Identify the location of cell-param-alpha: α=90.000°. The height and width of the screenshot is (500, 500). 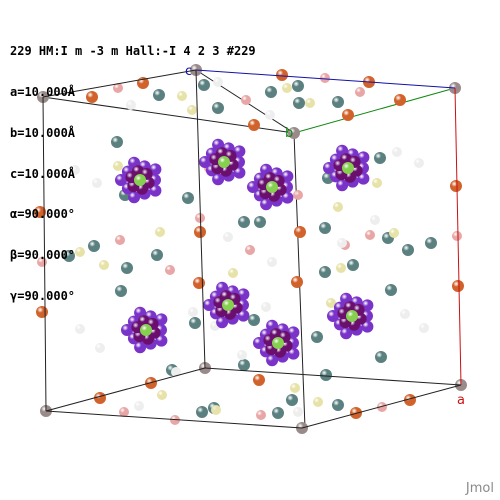
(43, 214).